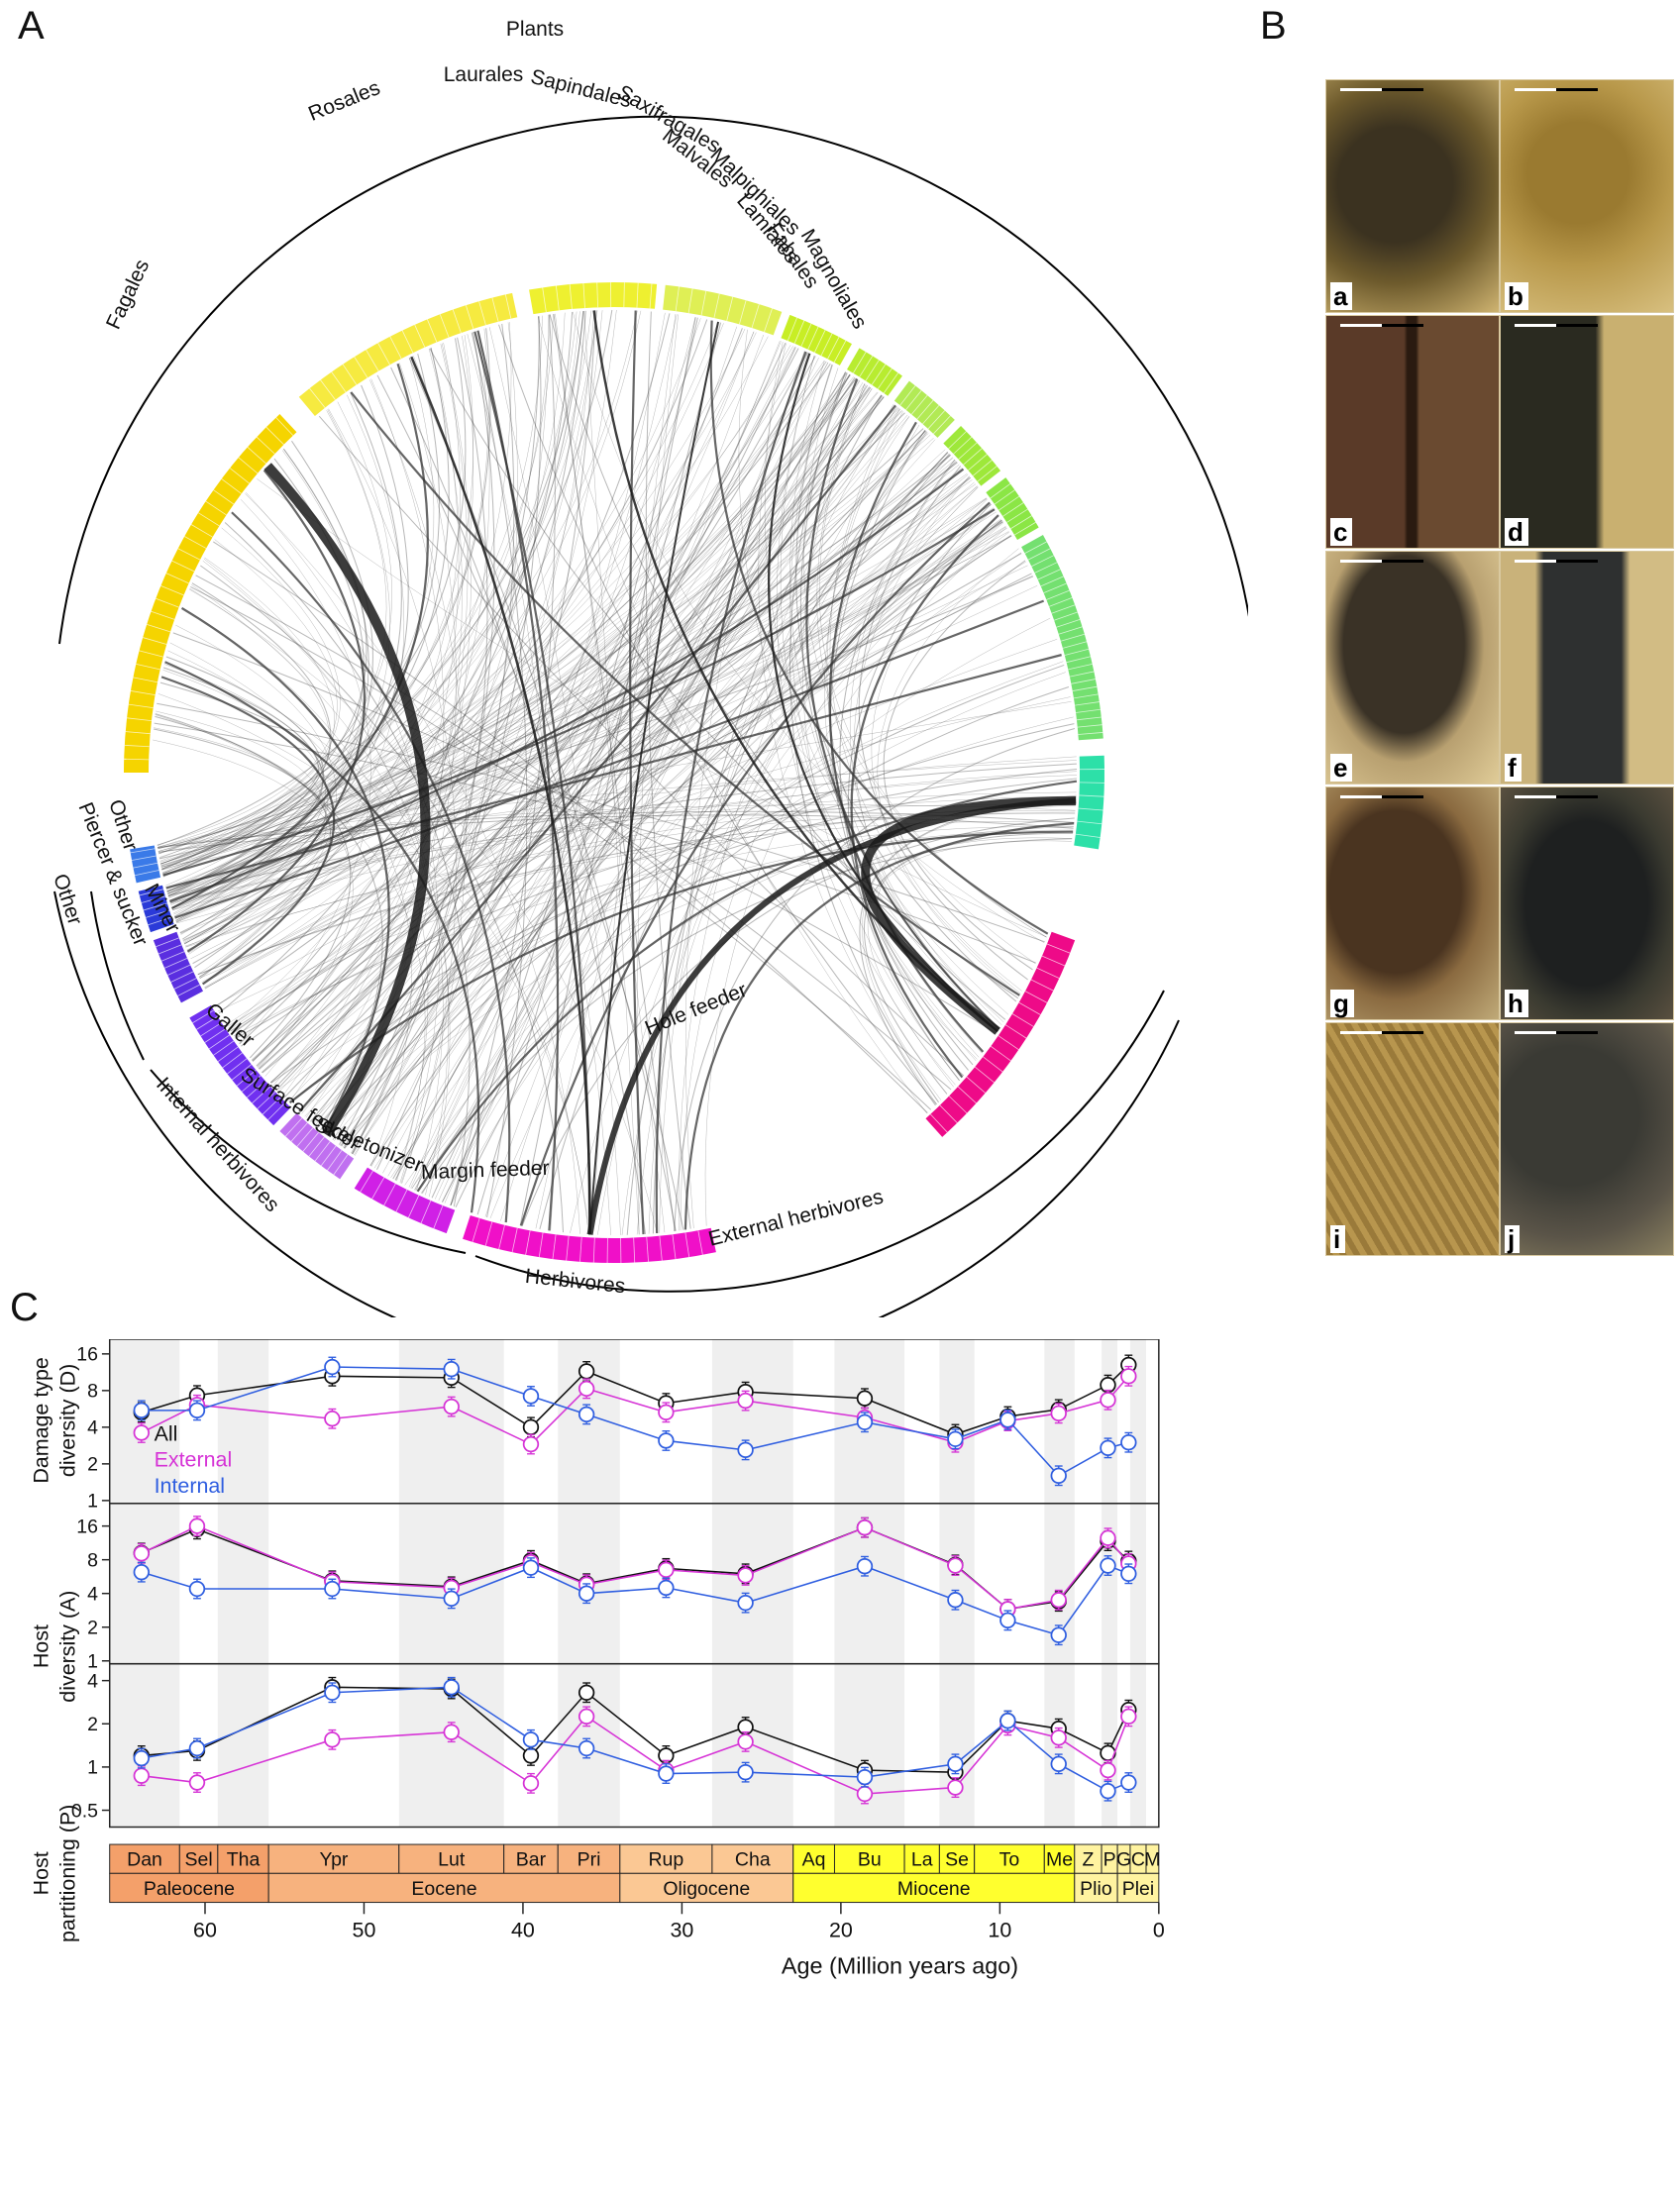 This screenshot has width=1680, height=2198. I want to click on plant-order-malpighiales, so click(924, 409).